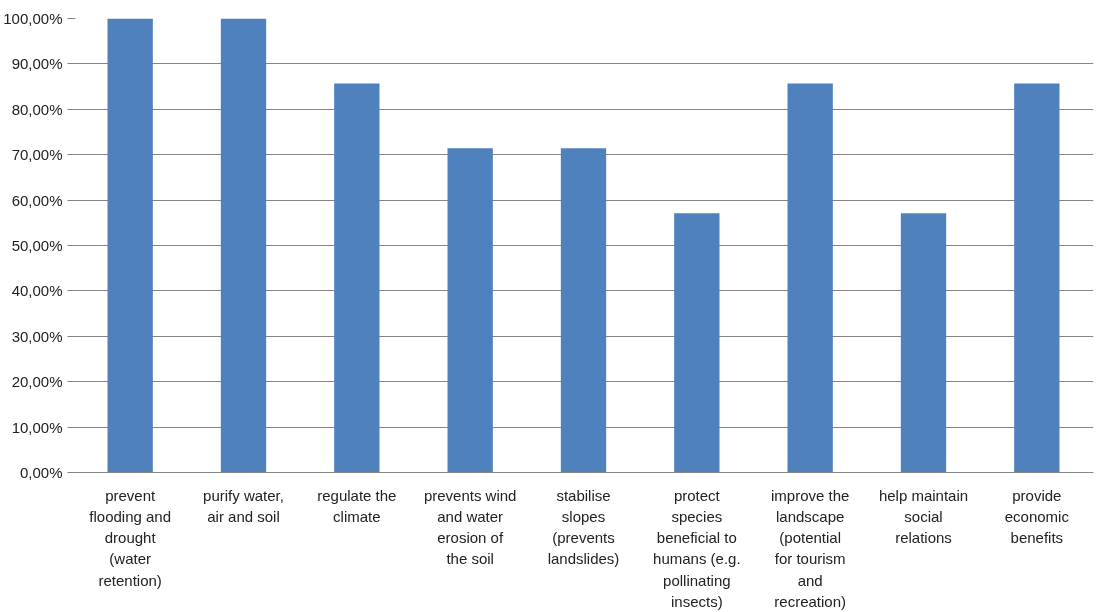  I want to click on y-tick-label: 100,00%, so click(33, 18).